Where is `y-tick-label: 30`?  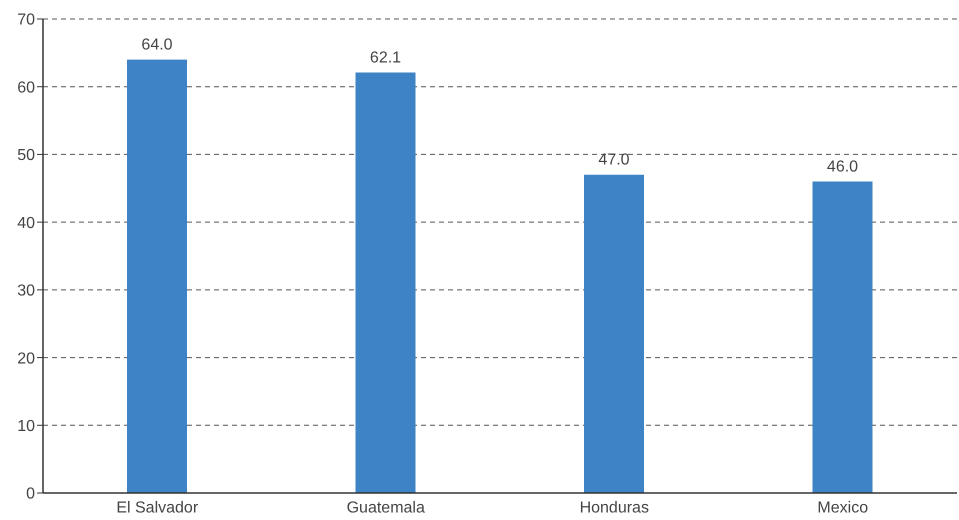 y-tick-label: 30 is located at coordinates (26, 291).